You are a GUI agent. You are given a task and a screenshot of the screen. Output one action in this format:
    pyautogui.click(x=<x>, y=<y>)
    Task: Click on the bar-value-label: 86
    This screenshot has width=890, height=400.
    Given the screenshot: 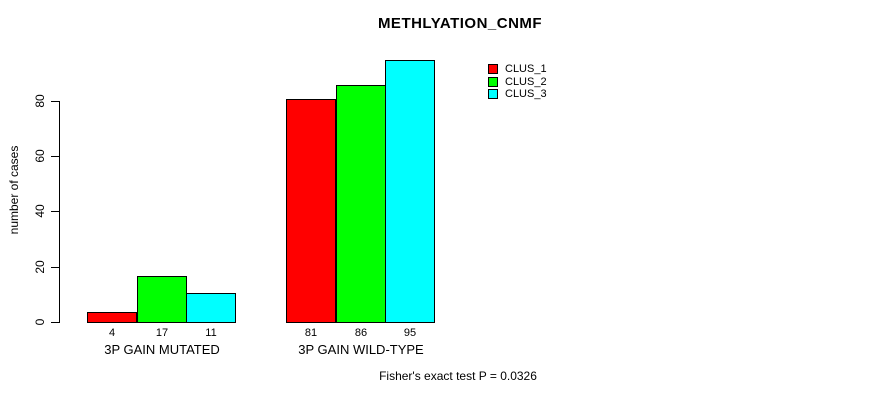 What is the action you would take?
    pyautogui.click(x=361, y=333)
    